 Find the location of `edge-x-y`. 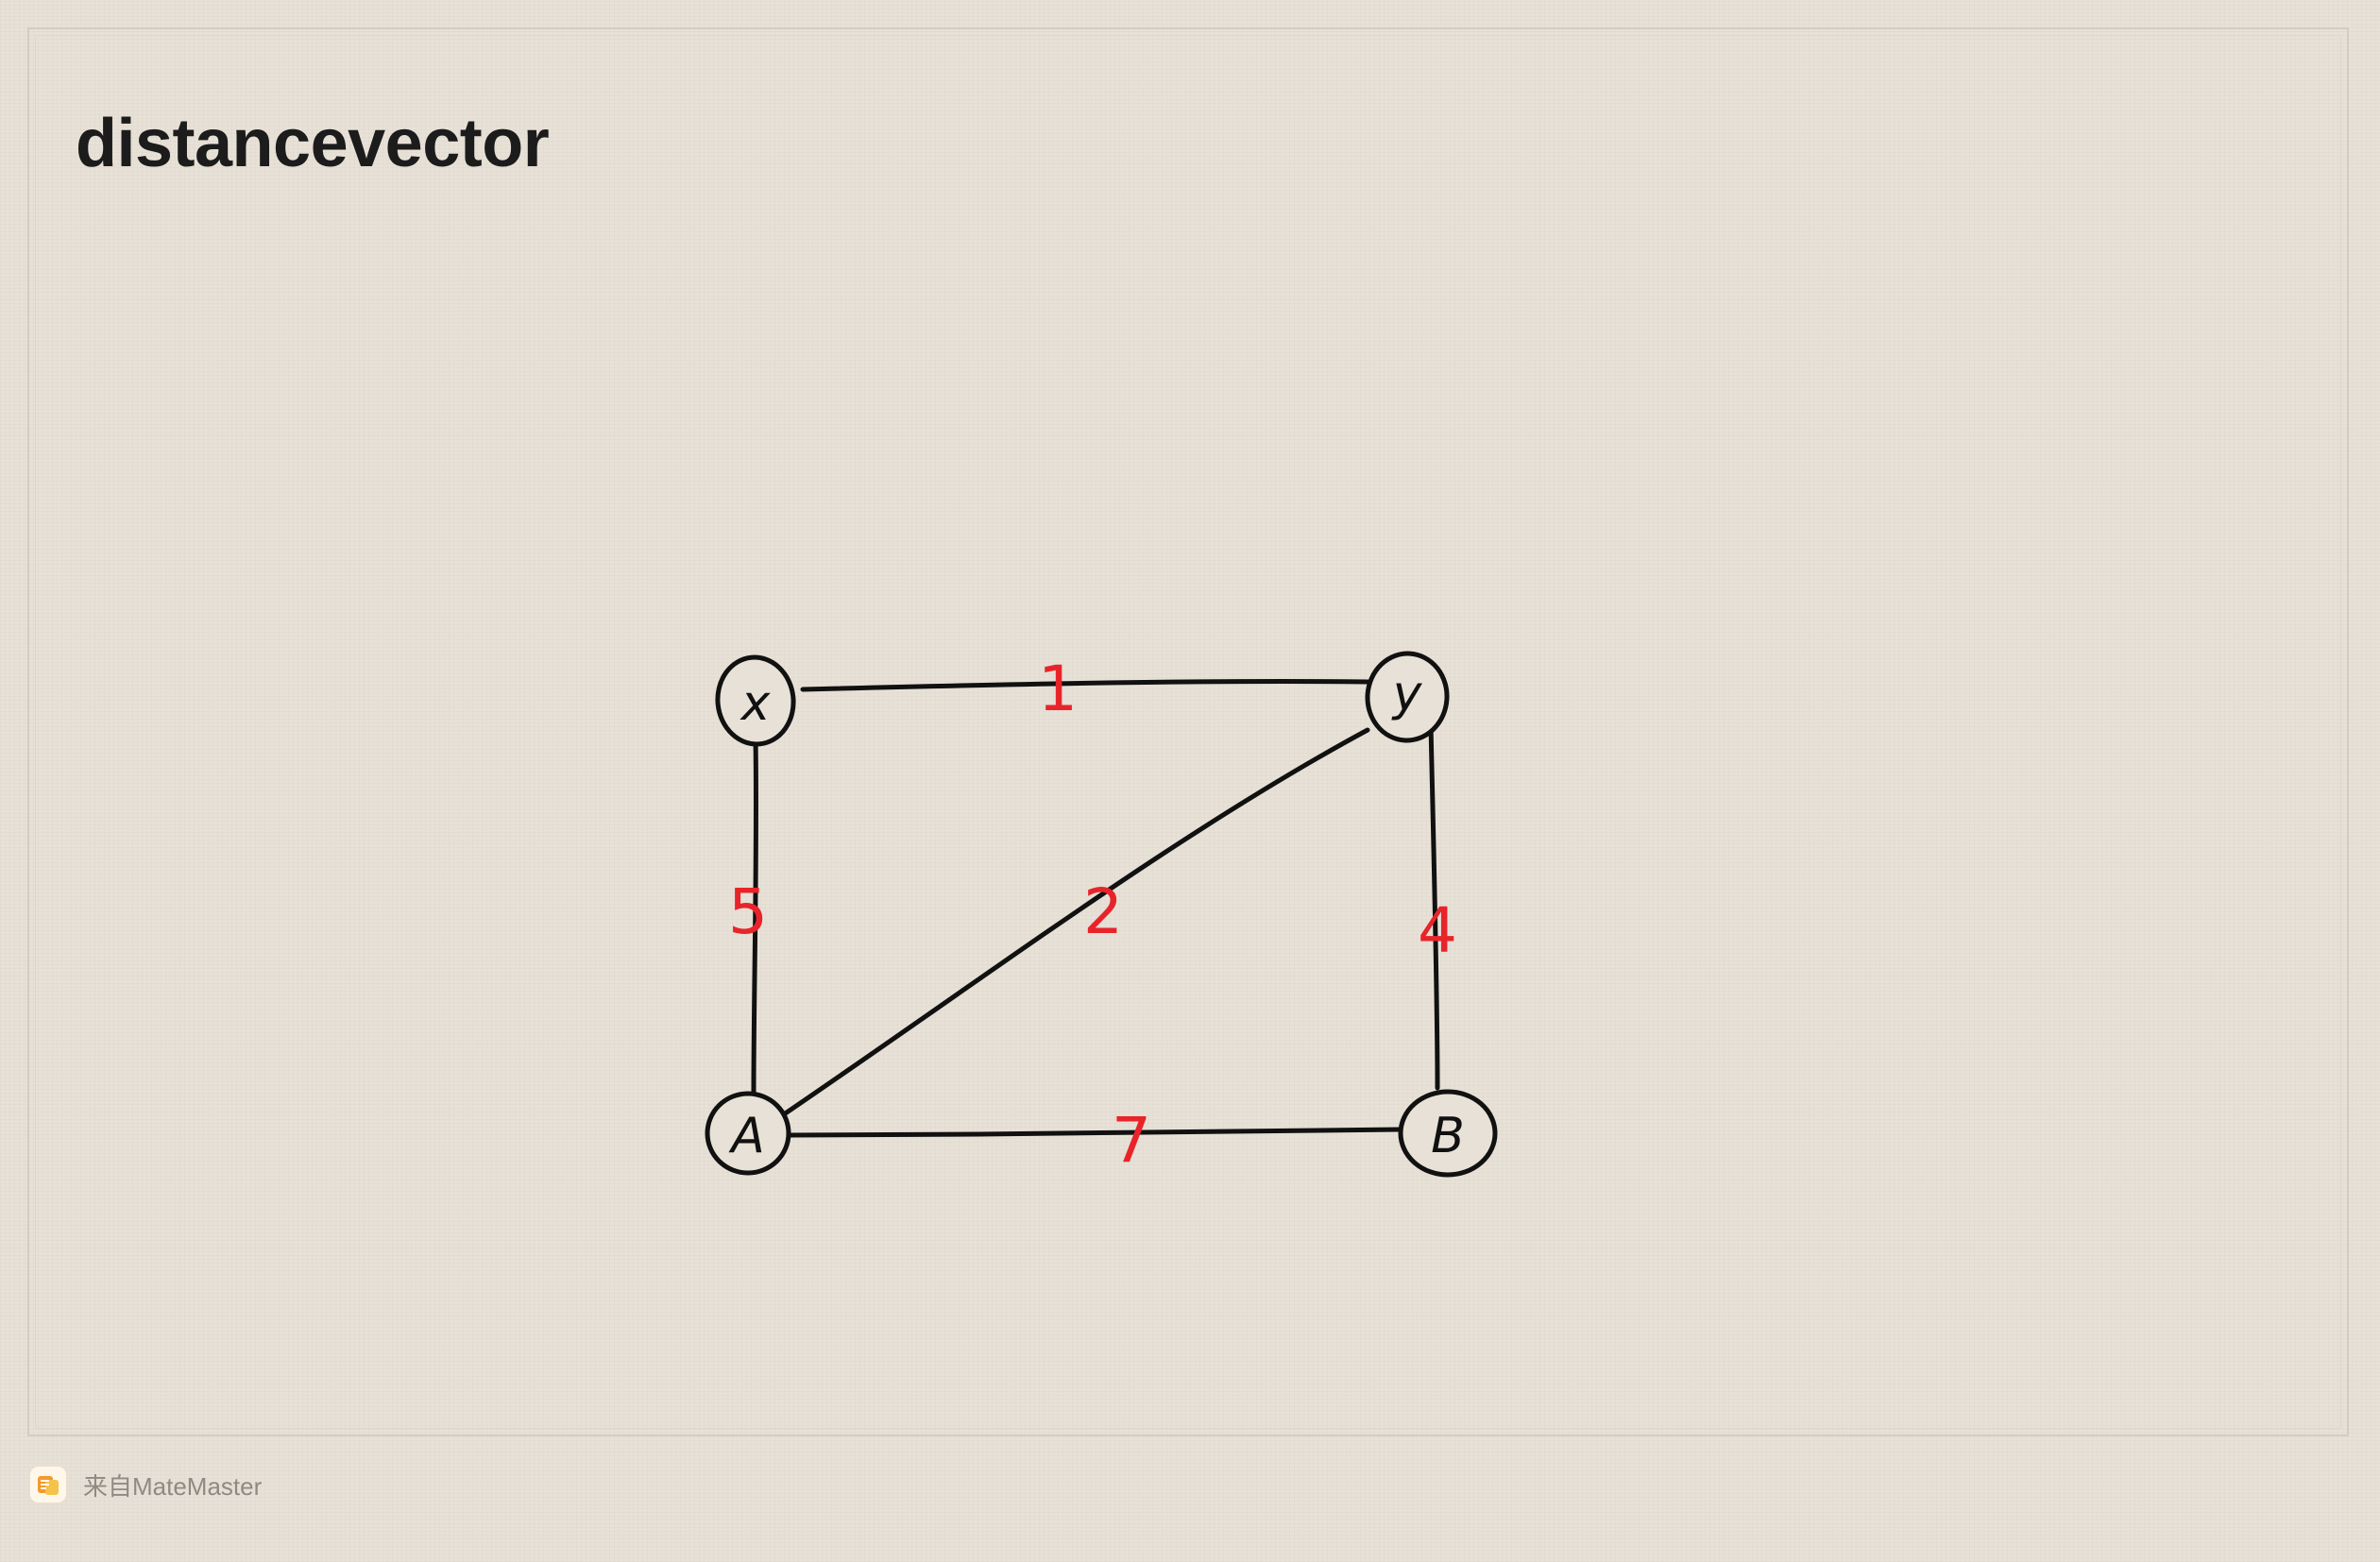

edge-x-y is located at coordinates (1085, 685).